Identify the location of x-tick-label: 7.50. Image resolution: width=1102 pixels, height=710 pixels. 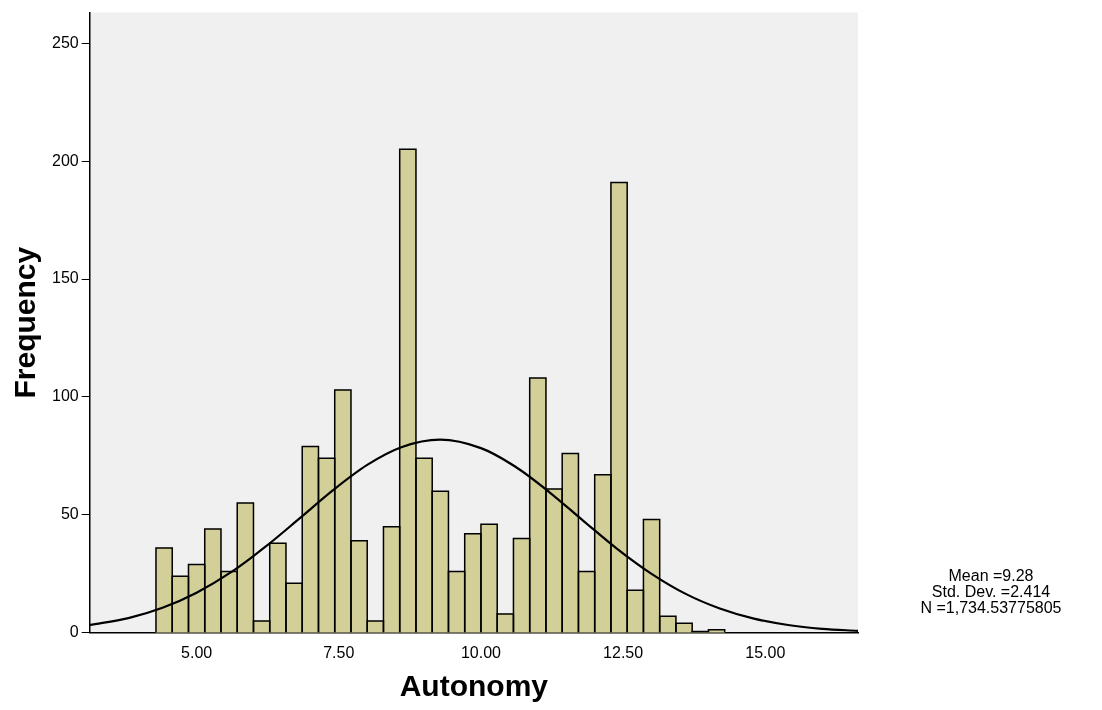
(339, 652).